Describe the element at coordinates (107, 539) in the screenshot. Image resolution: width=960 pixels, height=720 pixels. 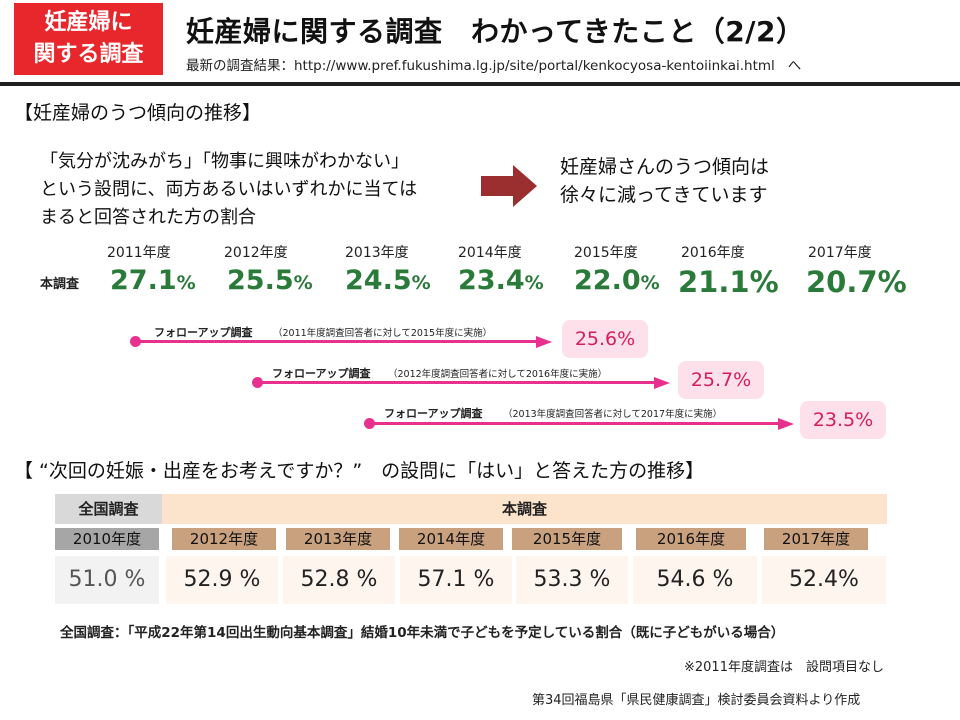
I see `table-year: 2010年度` at that location.